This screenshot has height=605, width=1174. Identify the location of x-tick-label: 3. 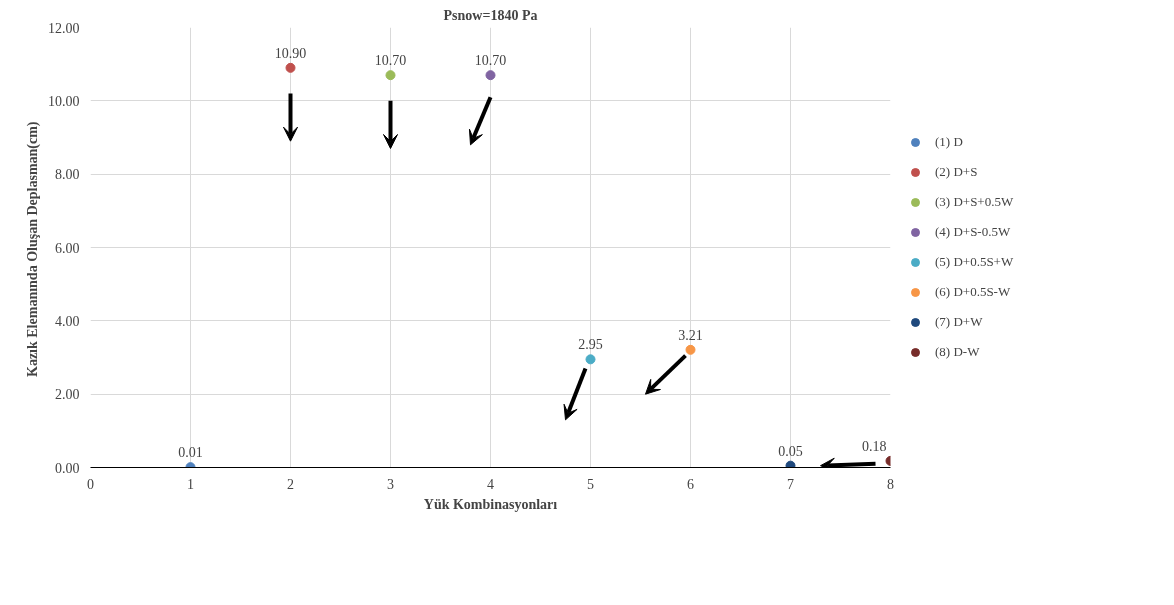
(390, 484).